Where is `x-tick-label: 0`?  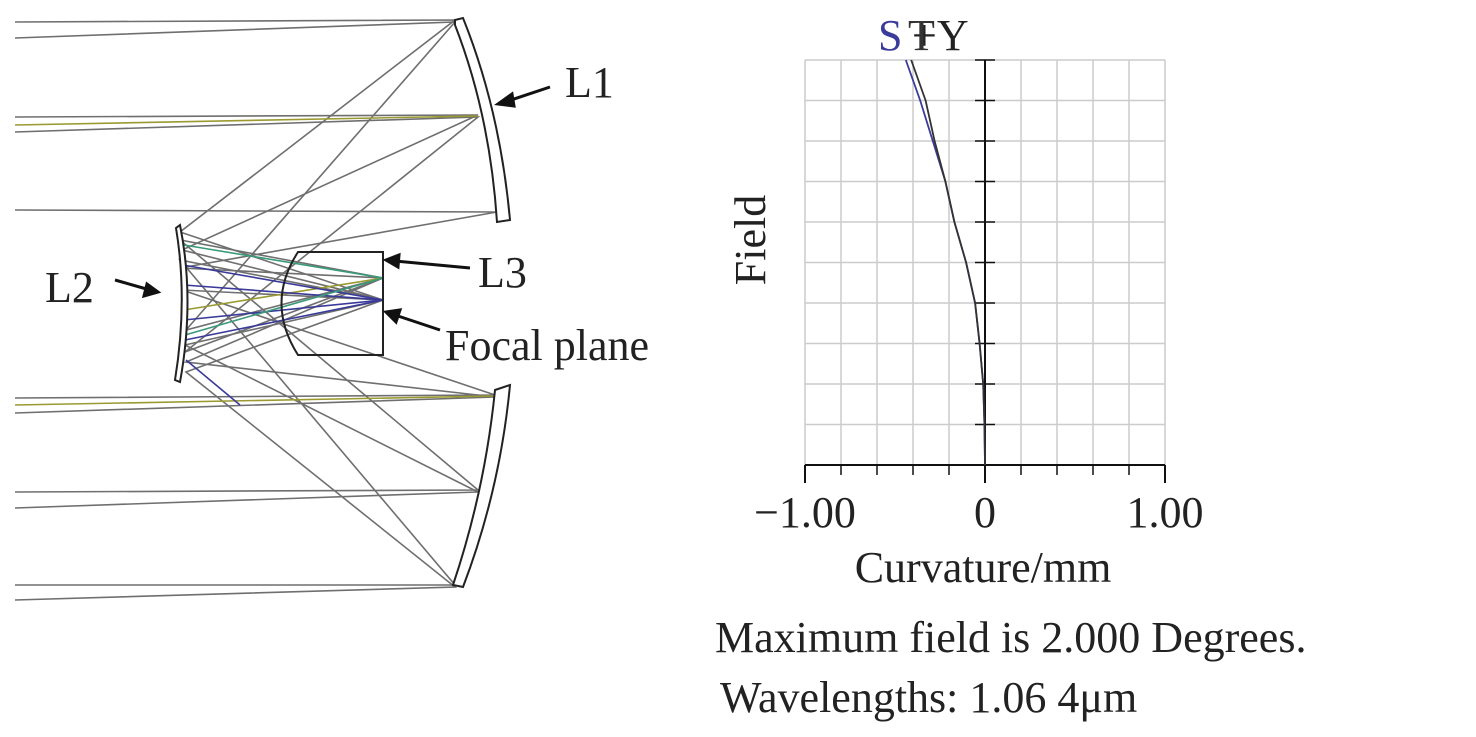 x-tick-label: 0 is located at coordinates (985, 512).